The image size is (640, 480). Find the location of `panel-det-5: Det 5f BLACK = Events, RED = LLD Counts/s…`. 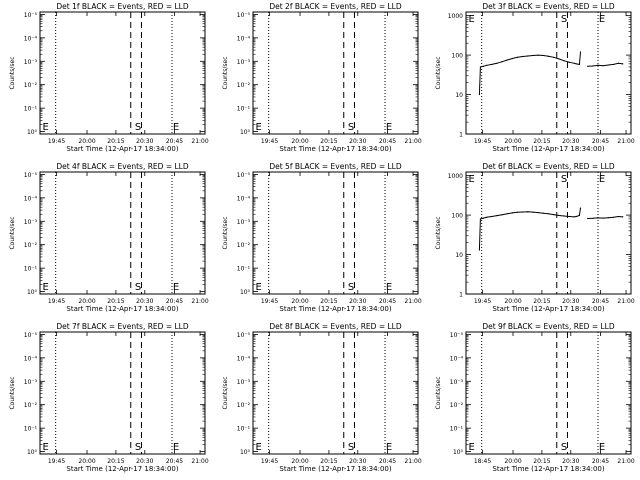

panel-det-5: Det 5f BLACK = Events, RED = LLD Counts/s… is located at coordinates (322, 237).